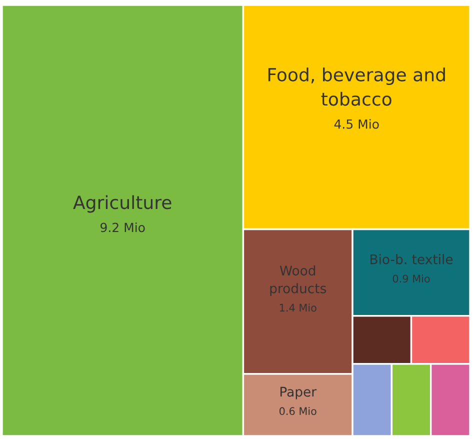 Image resolution: width=474 pixels, height=439 pixels. I want to click on category-label: Bio-b. textile, so click(411, 259).